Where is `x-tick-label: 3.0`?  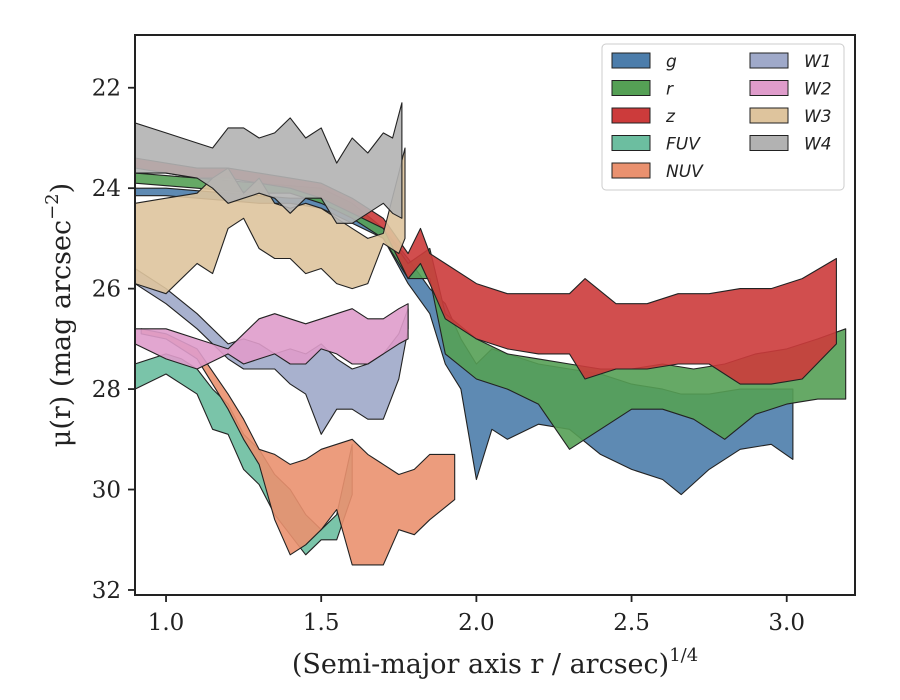 x-tick-label: 3.0 is located at coordinates (786, 623).